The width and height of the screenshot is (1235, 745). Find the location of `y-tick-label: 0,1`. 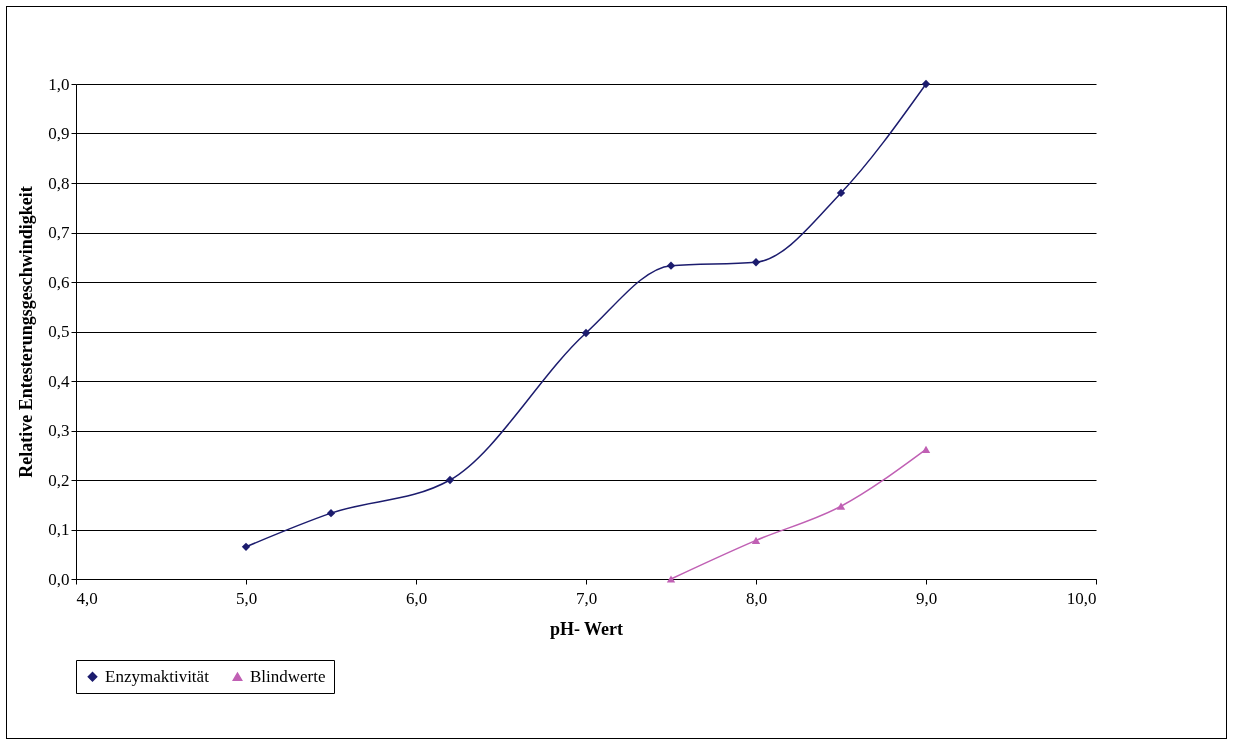

y-tick-label: 0,1 is located at coordinates (59, 529).